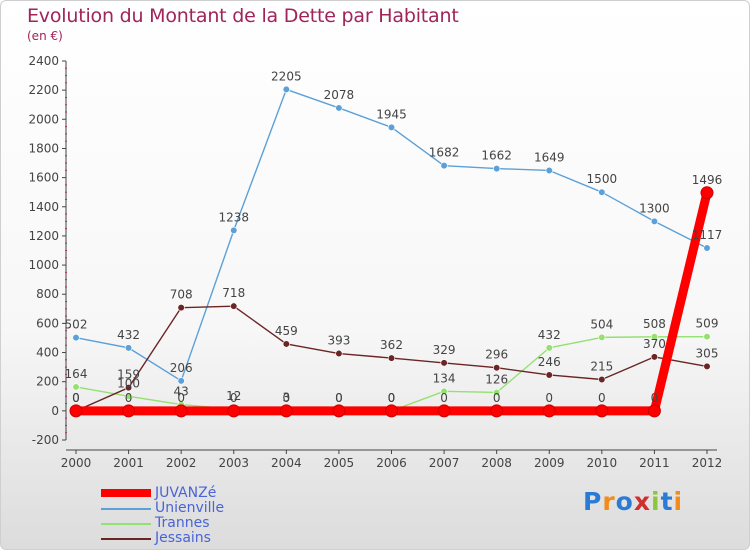  I want to click on data-label-jessains: 296, so click(496, 355).